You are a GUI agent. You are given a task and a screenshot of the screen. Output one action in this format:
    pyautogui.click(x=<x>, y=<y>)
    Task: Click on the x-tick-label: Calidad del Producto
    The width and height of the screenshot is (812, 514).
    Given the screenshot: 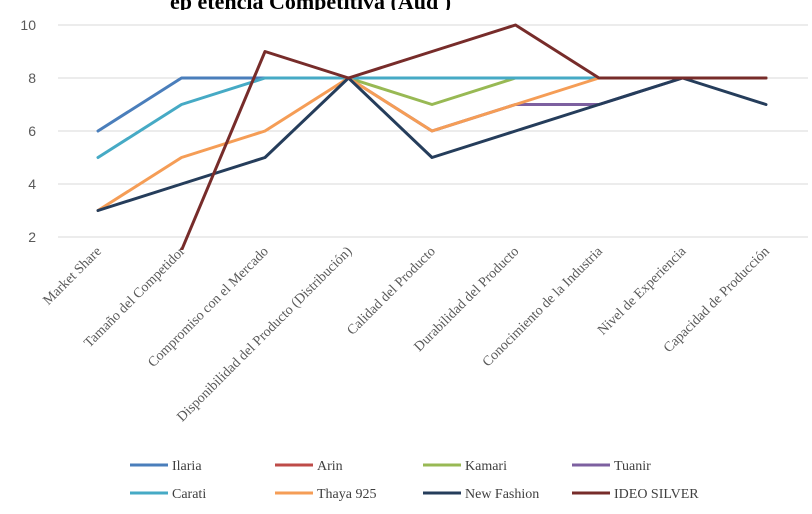 What is the action you would take?
    pyautogui.click(x=392, y=291)
    